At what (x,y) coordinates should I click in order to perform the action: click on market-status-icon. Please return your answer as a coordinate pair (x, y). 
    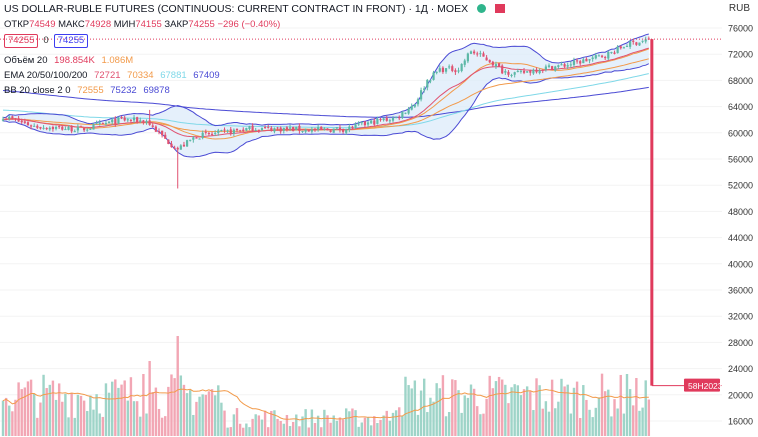
    Looking at the image, I should click on (482, 8).